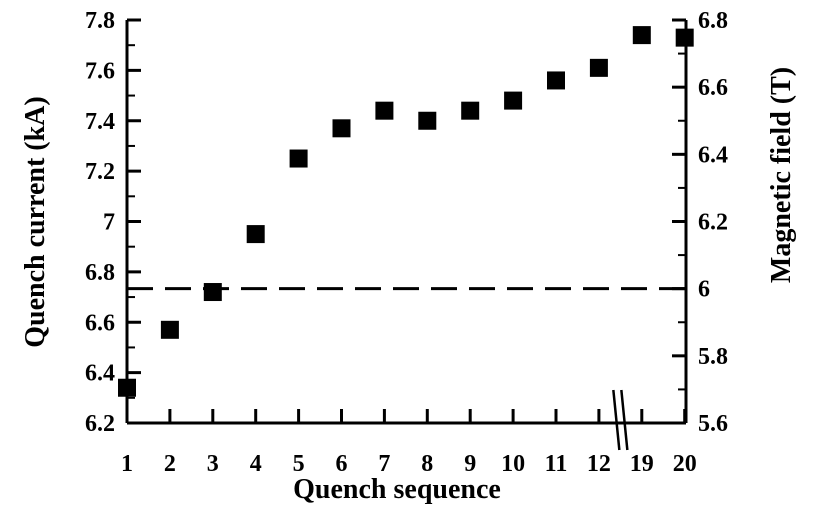 Image resolution: width=816 pixels, height=508 pixels. Describe the element at coordinates (427, 464) in the screenshot. I see `x-tick-label: 8` at that location.